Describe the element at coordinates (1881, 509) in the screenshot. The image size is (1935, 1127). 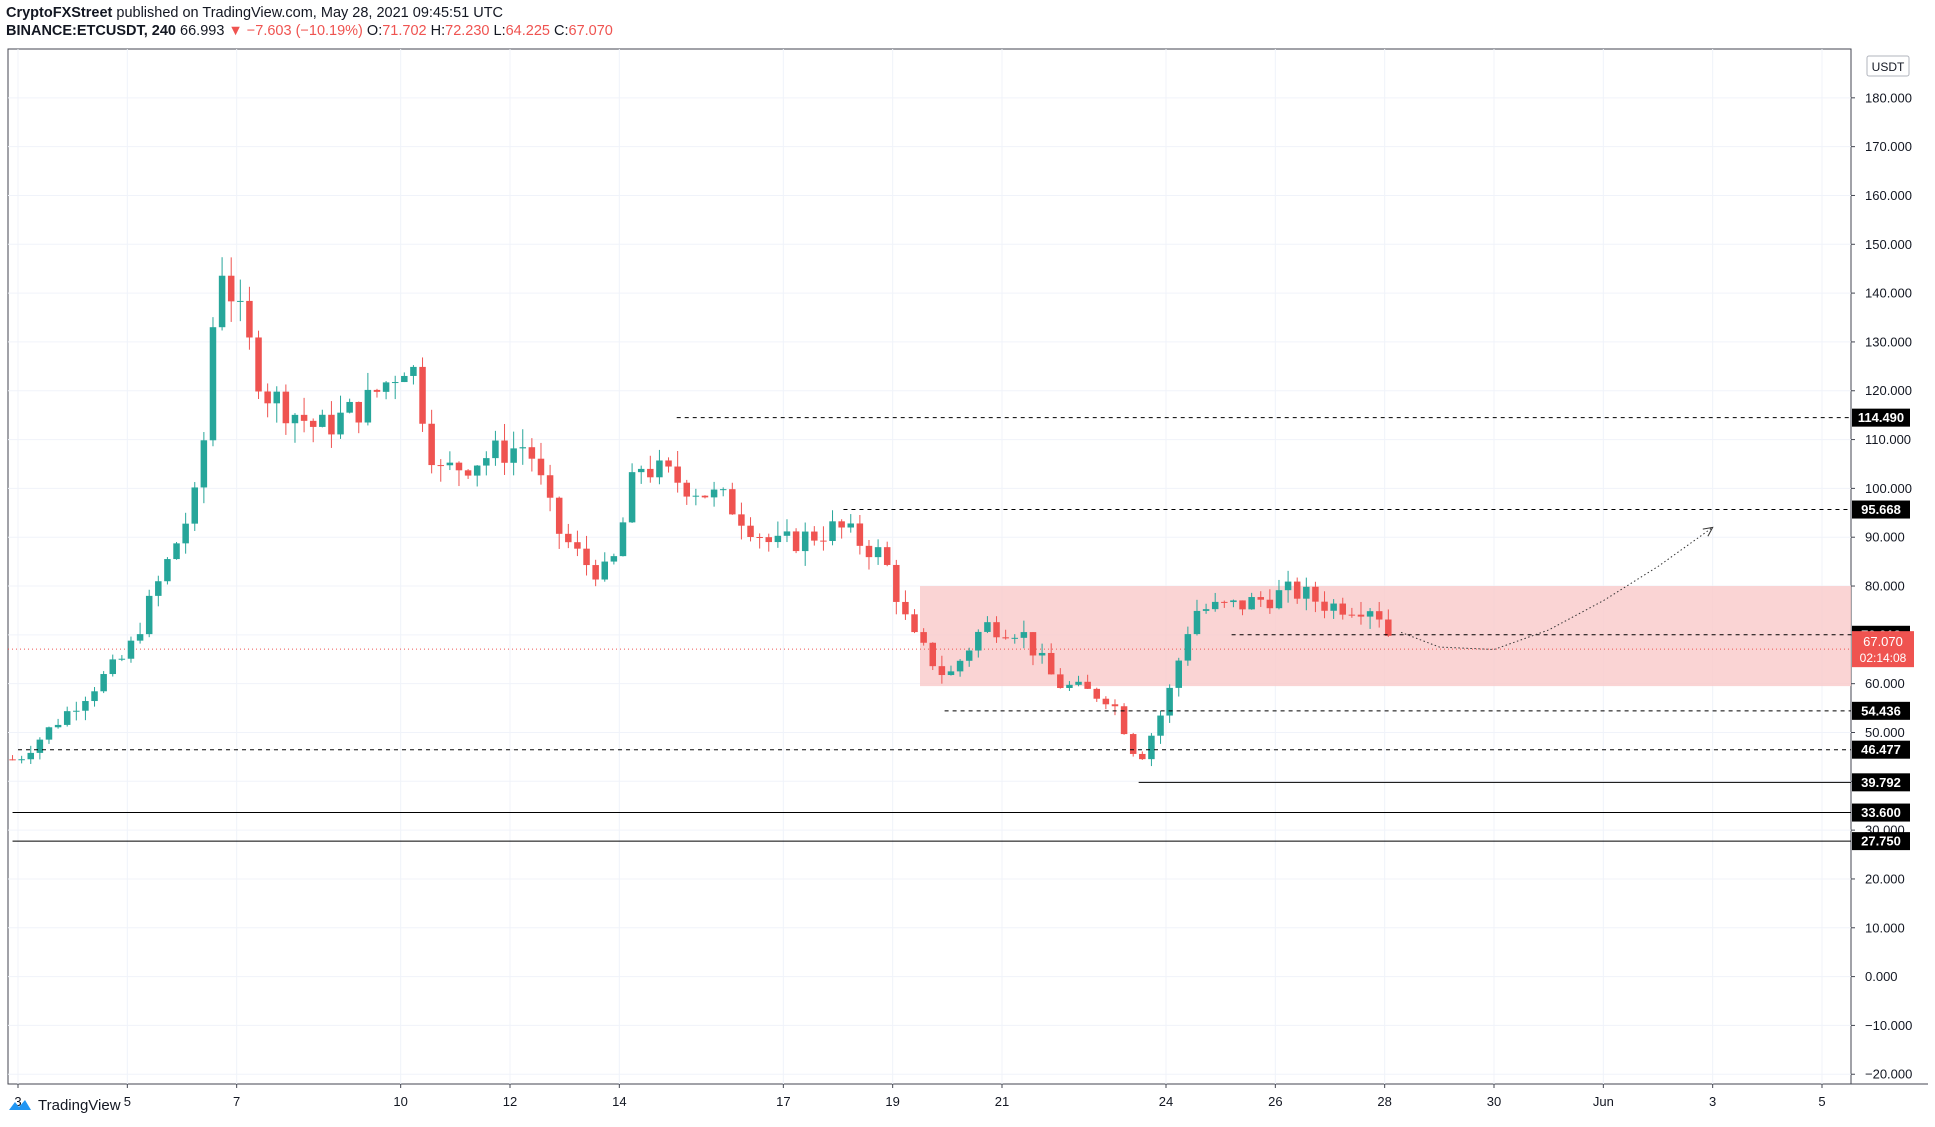
I see `level-label: 95.668` at that location.